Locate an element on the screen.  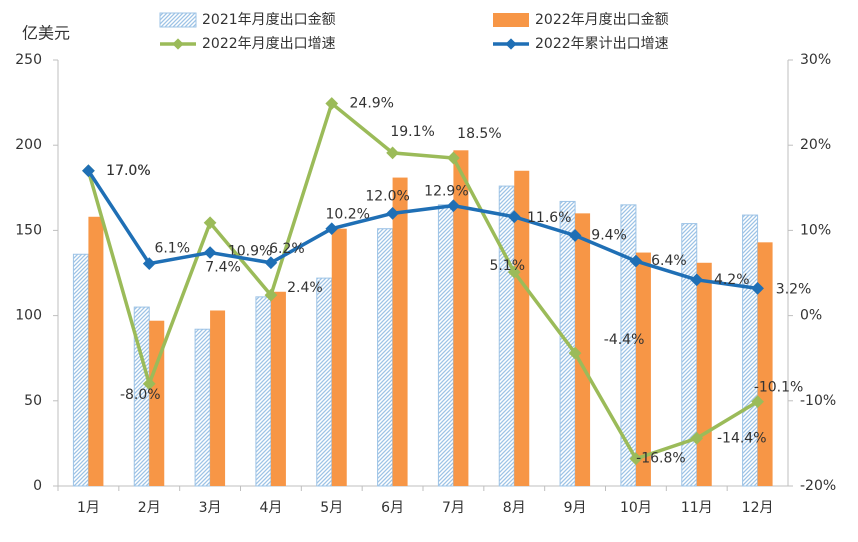
data-label: 17.0% is located at coordinates (128, 171).